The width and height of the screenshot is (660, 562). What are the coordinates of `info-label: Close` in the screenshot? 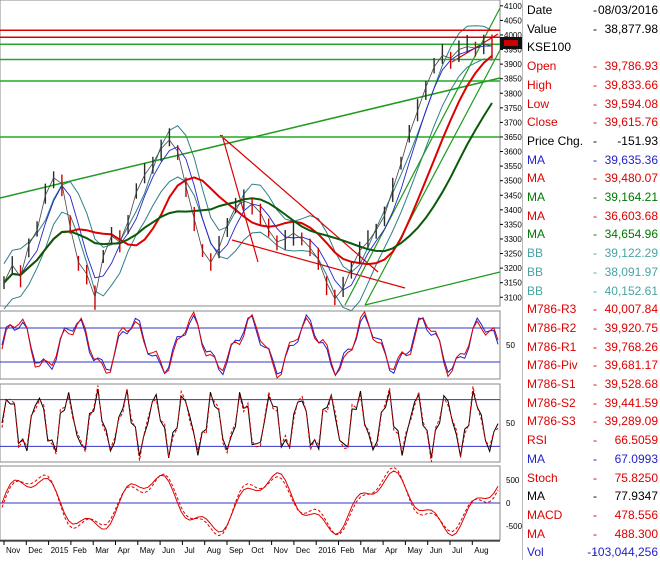 It's located at (542, 122).